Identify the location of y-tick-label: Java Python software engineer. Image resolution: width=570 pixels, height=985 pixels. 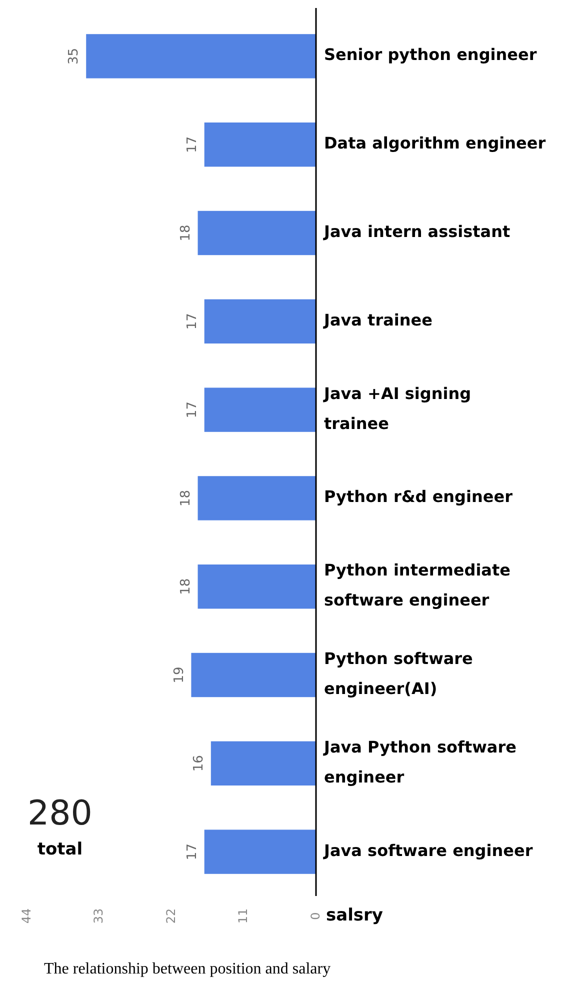
(420, 762).